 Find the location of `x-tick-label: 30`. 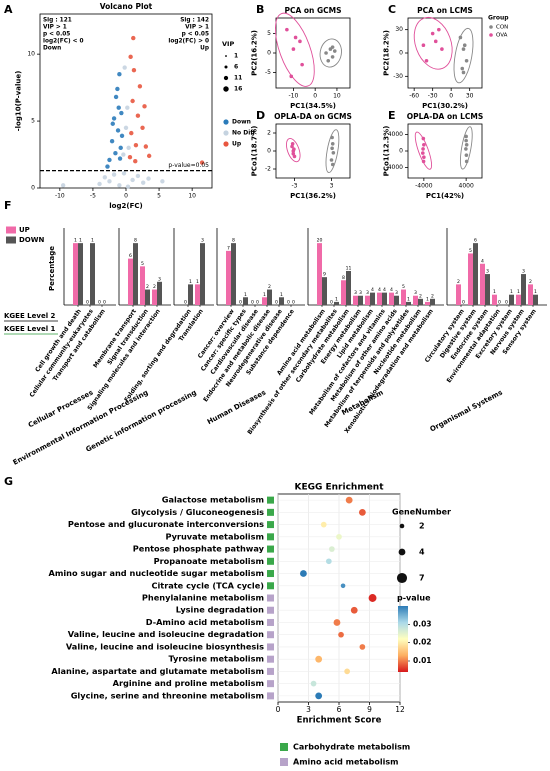

x-tick-label: 30 is located at coordinates (470, 96).